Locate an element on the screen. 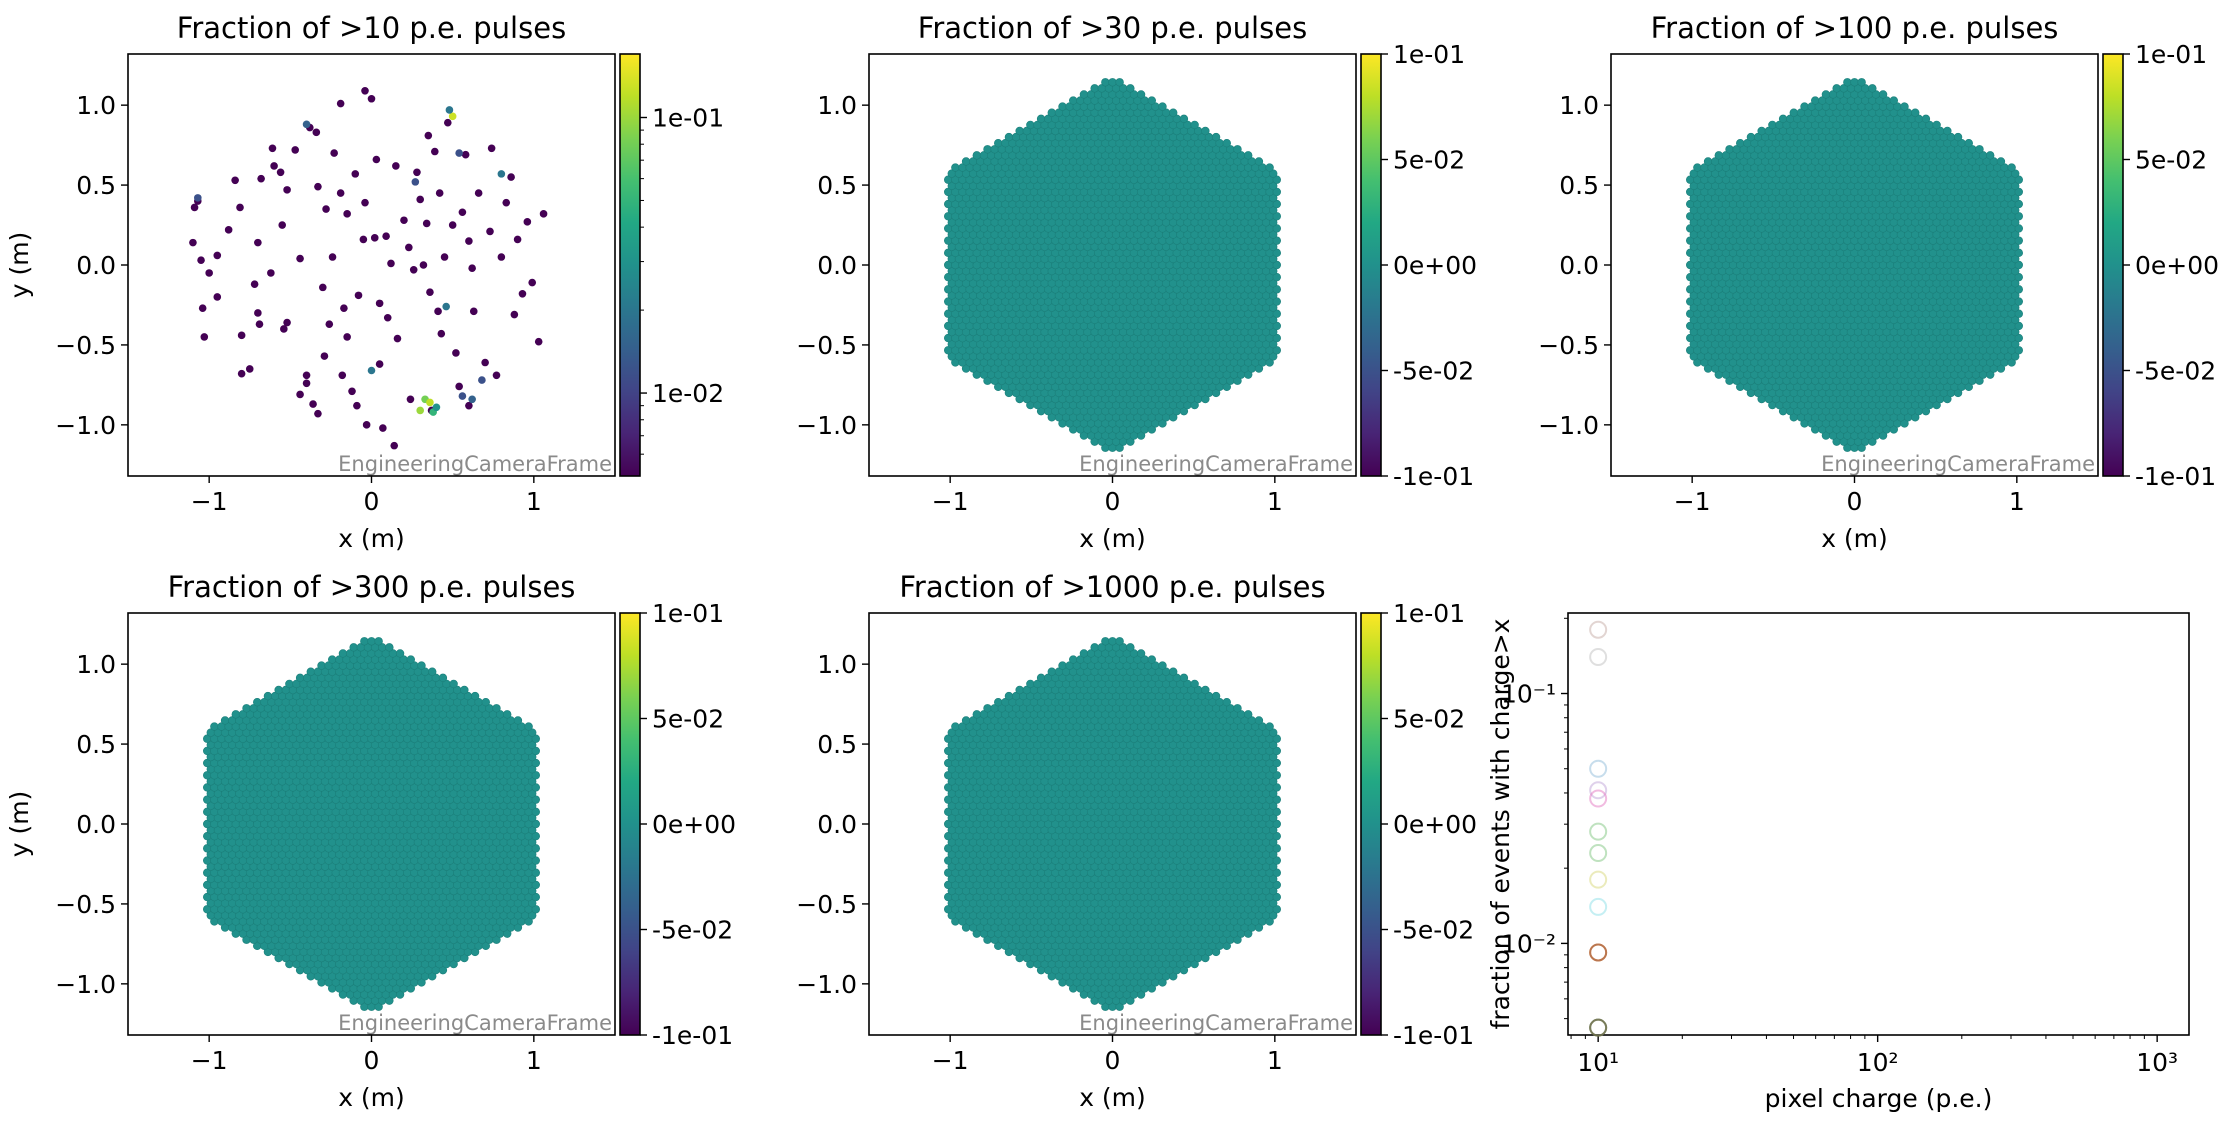 Image resolution: width=2238 pixels, height=1126 pixels. axes-frame is located at coordinates (371, 265).